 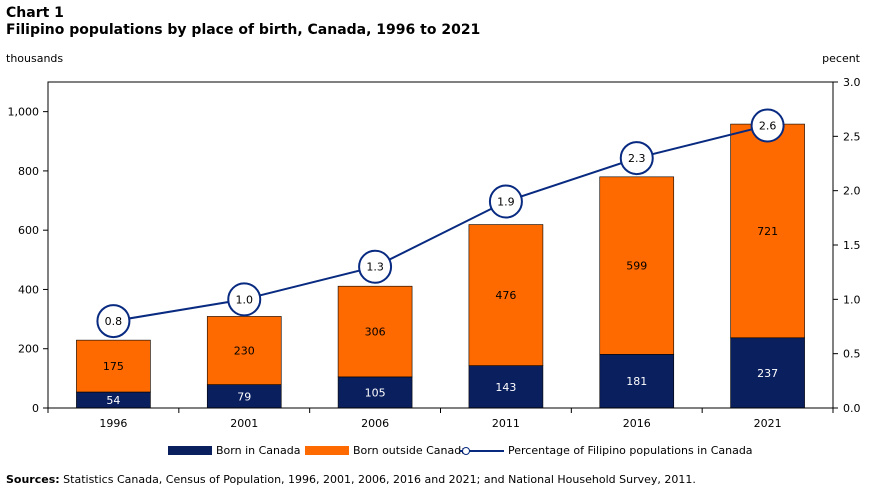 What do you see at coordinates (190, 450) in the screenshot?
I see `legend-swatch-born-in` at bounding box center [190, 450].